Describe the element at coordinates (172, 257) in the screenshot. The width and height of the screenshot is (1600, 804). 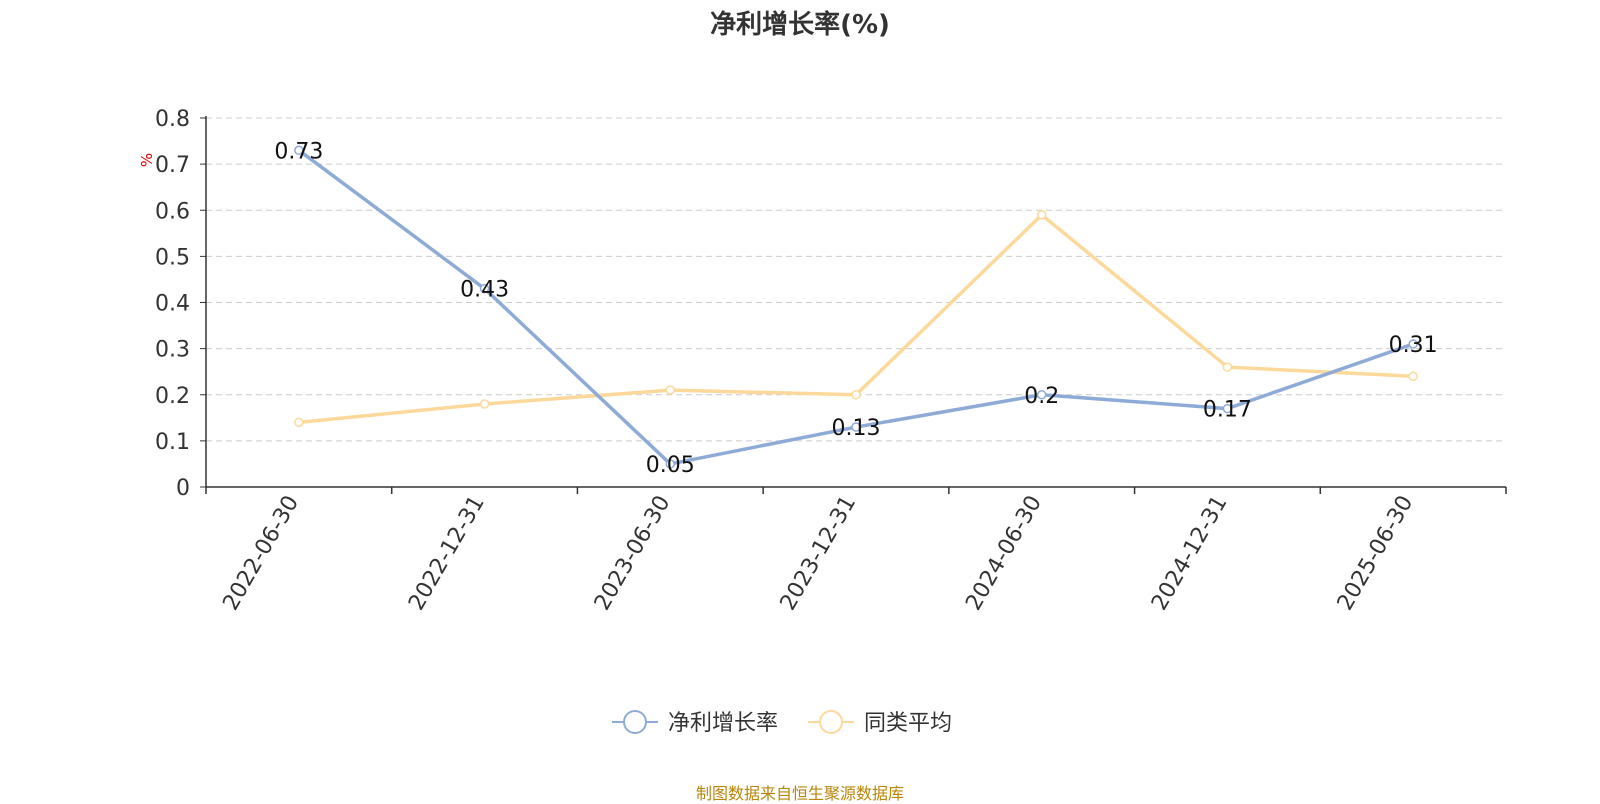
I see `y-tick-label: 0.5` at that location.